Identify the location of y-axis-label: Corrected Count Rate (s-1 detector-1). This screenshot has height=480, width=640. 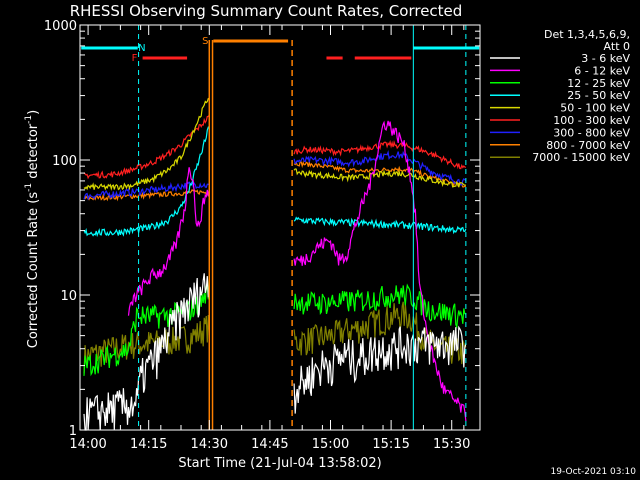
(32, 229).